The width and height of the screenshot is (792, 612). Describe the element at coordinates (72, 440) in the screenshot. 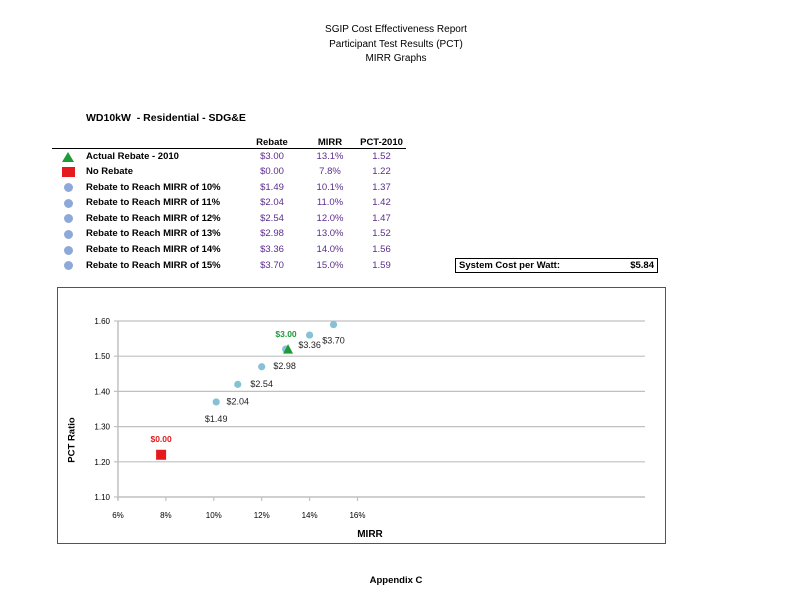

I see `y-axis-title: PCT Ratio` at that location.